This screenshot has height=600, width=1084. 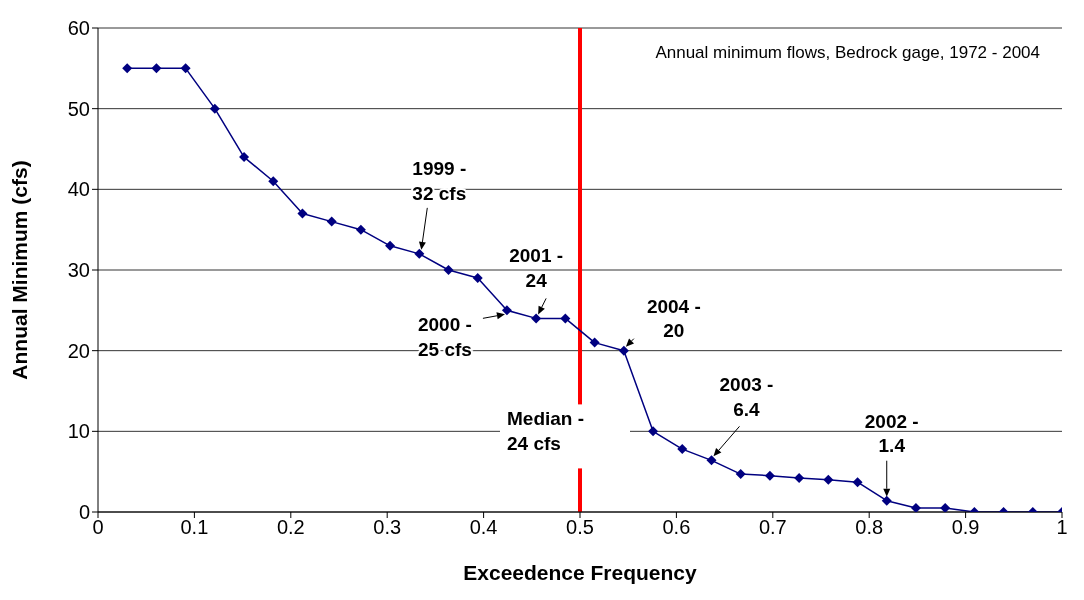 What do you see at coordinates (20, 270) in the screenshot?
I see `y-axis-title: Annual Minimum (cfs)` at bounding box center [20, 270].